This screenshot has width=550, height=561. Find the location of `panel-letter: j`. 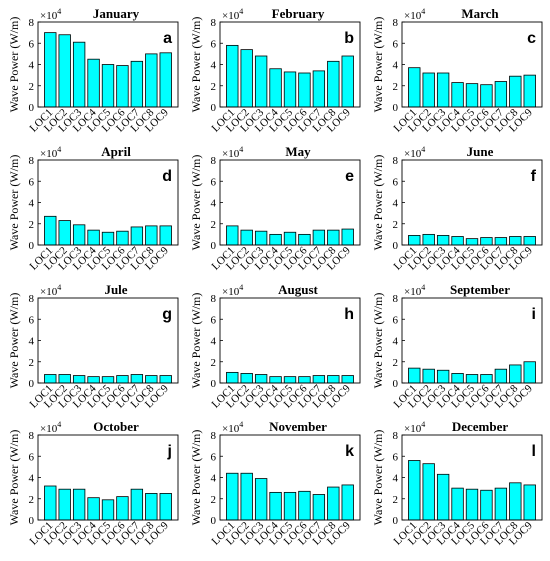

panel-letter: j is located at coordinates (169, 451).